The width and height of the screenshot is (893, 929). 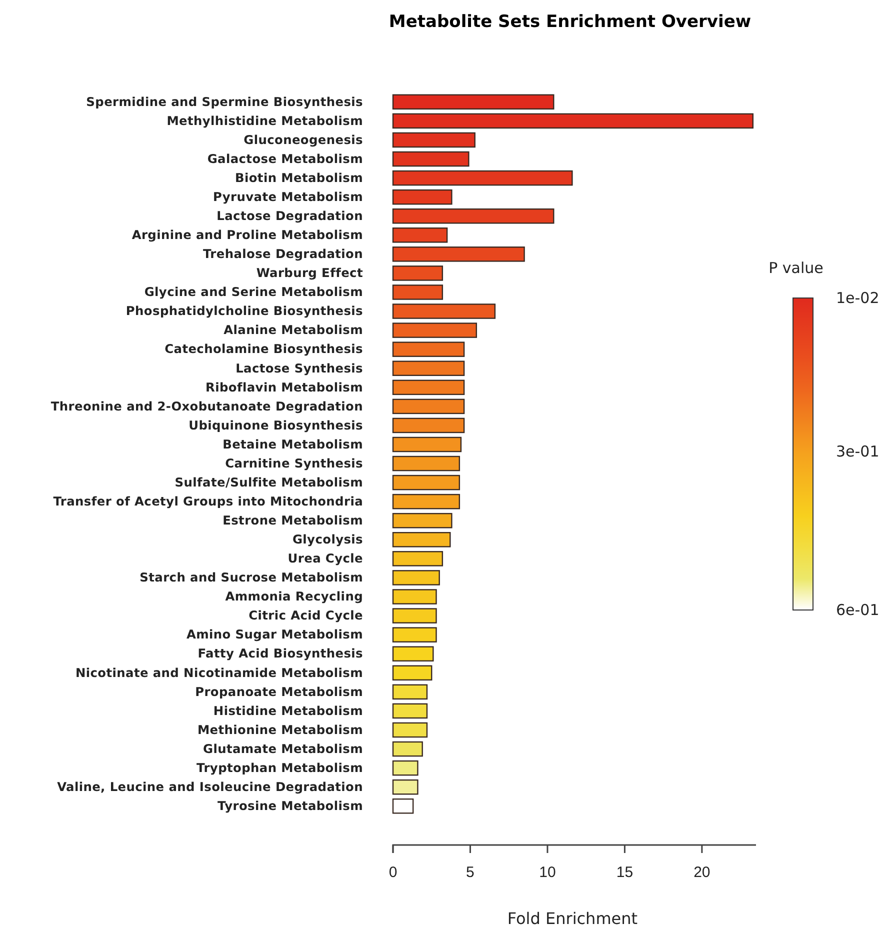 I want to click on y-tick-label: Carnitine Synthesis, so click(x=294, y=463).